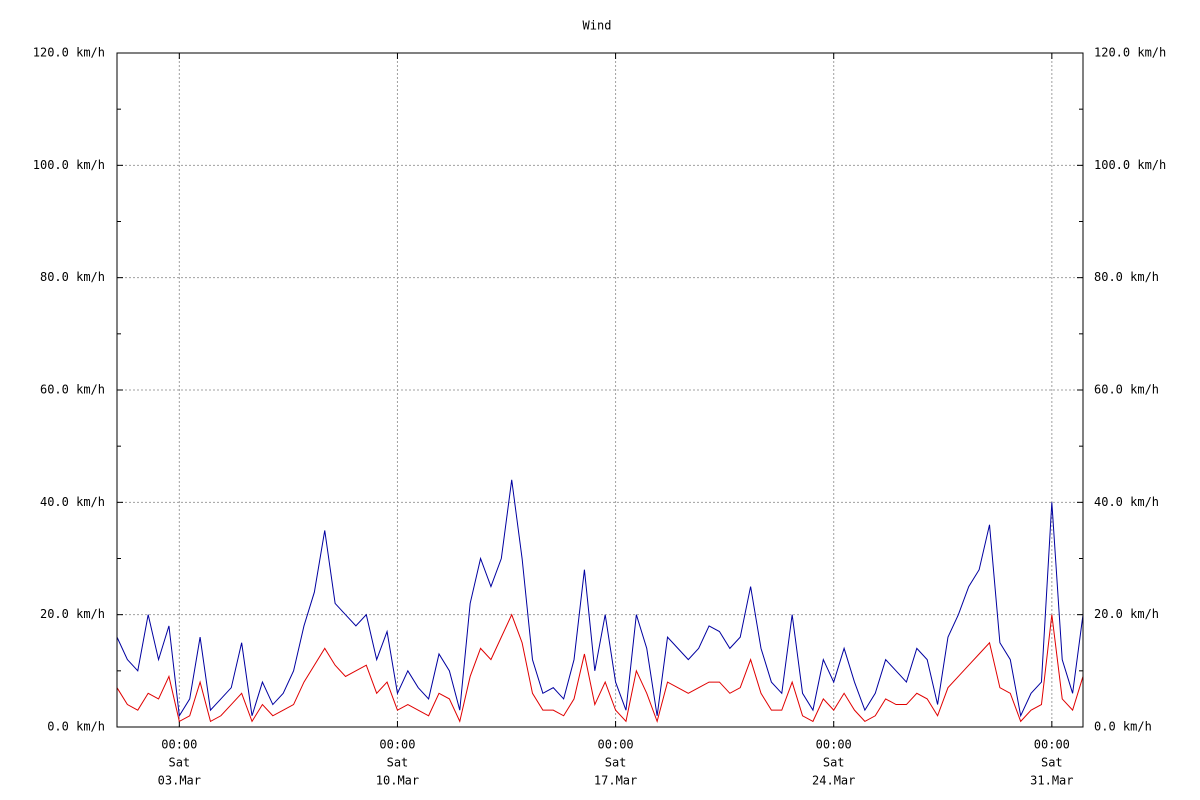  I want to click on y2-tick-label: 0.0 km/h, so click(1123, 727).